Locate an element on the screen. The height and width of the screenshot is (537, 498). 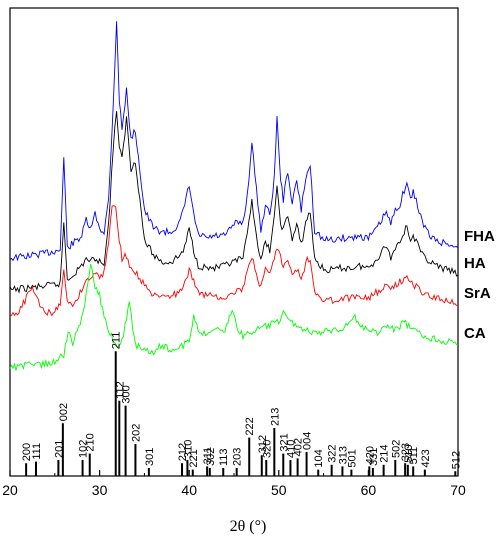
ref-peak-label: 502 is located at coordinates (396, 449).